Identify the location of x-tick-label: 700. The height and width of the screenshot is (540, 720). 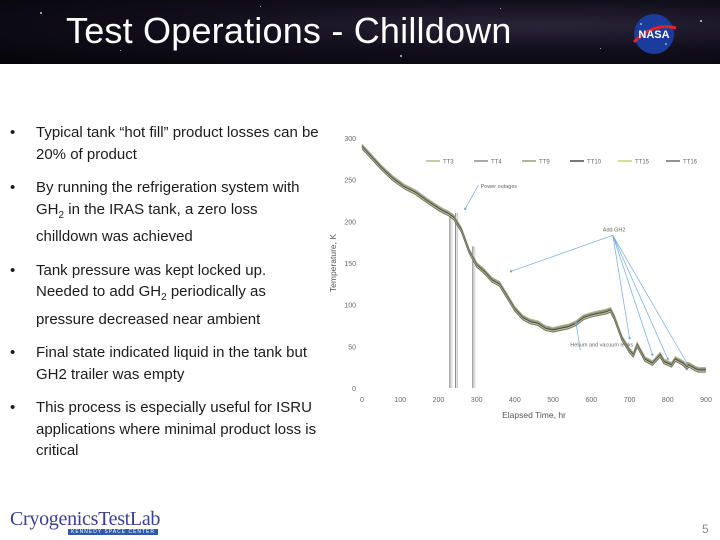
(630, 400).